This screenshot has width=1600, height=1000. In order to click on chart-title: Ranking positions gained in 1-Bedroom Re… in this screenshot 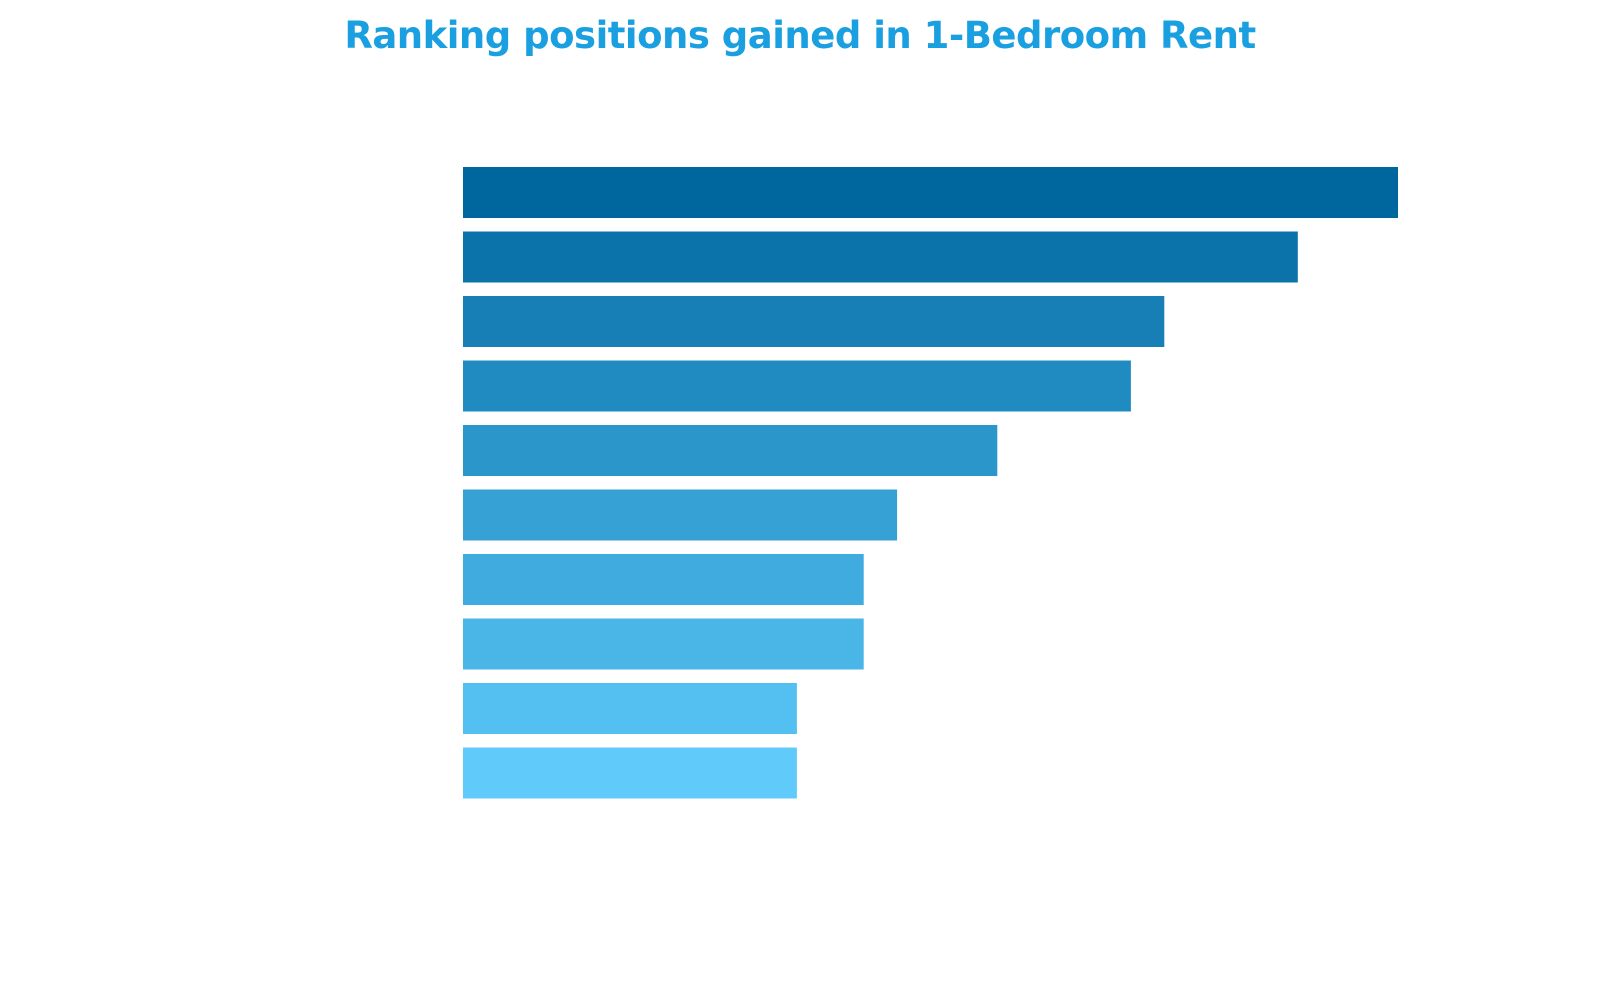, I will do `click(800, 35)`.